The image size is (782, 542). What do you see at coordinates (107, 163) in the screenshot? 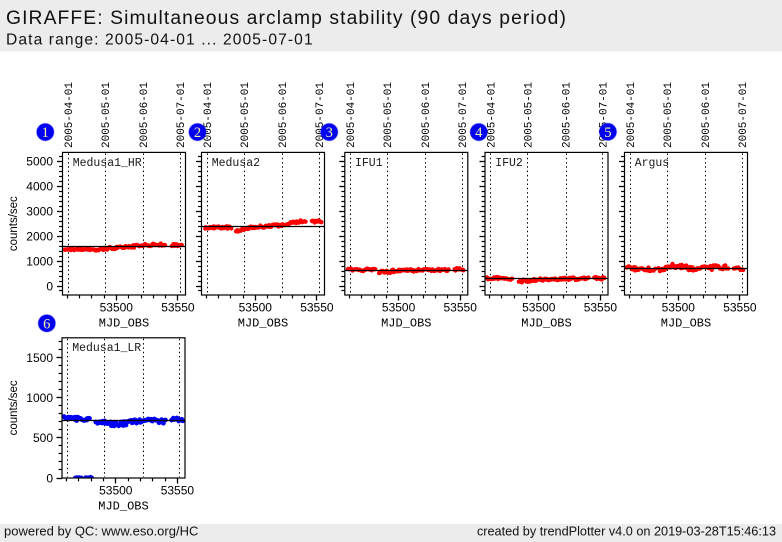
I see `svg-text: Medusa1_HR` at bounding box center [107, 163].